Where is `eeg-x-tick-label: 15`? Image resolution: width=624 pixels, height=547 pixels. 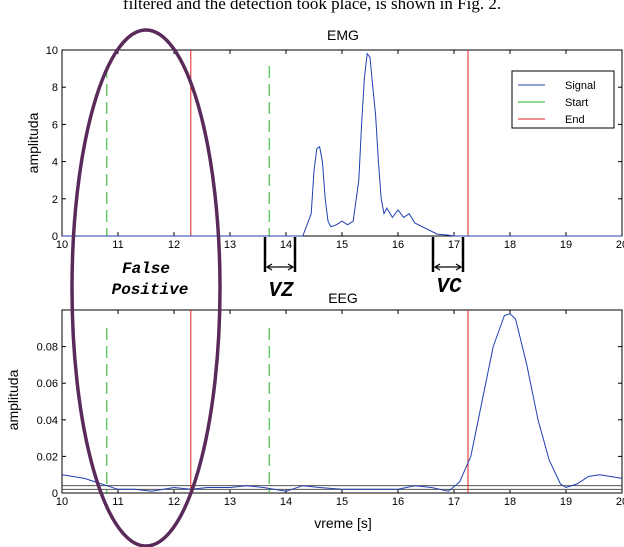
eeg-x-tick-label: 15 is located at coordinates (342, 502).